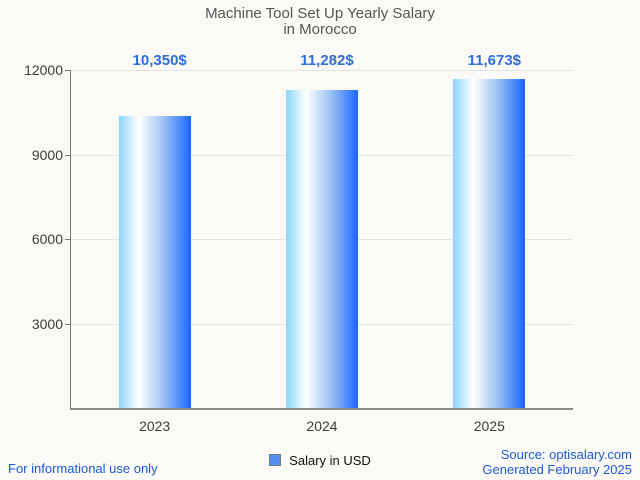  I want to click on chart-legend: Salary in USD, so click(320, 460).